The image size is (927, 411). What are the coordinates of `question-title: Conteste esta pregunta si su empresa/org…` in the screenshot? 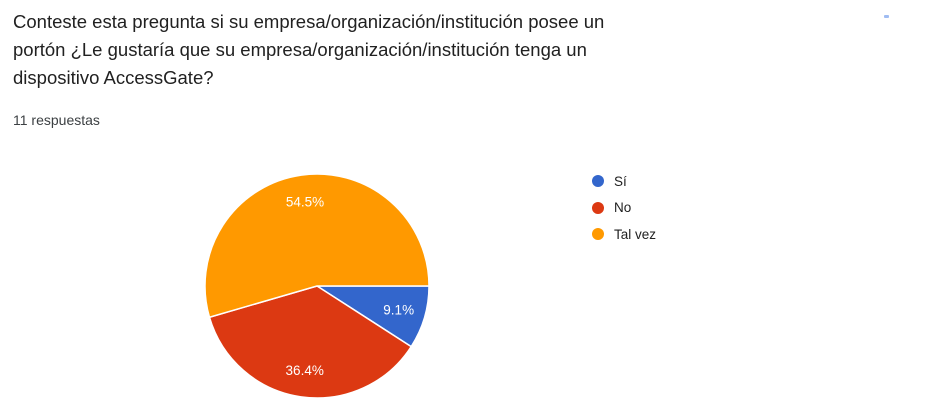 It's located at (309, 49).